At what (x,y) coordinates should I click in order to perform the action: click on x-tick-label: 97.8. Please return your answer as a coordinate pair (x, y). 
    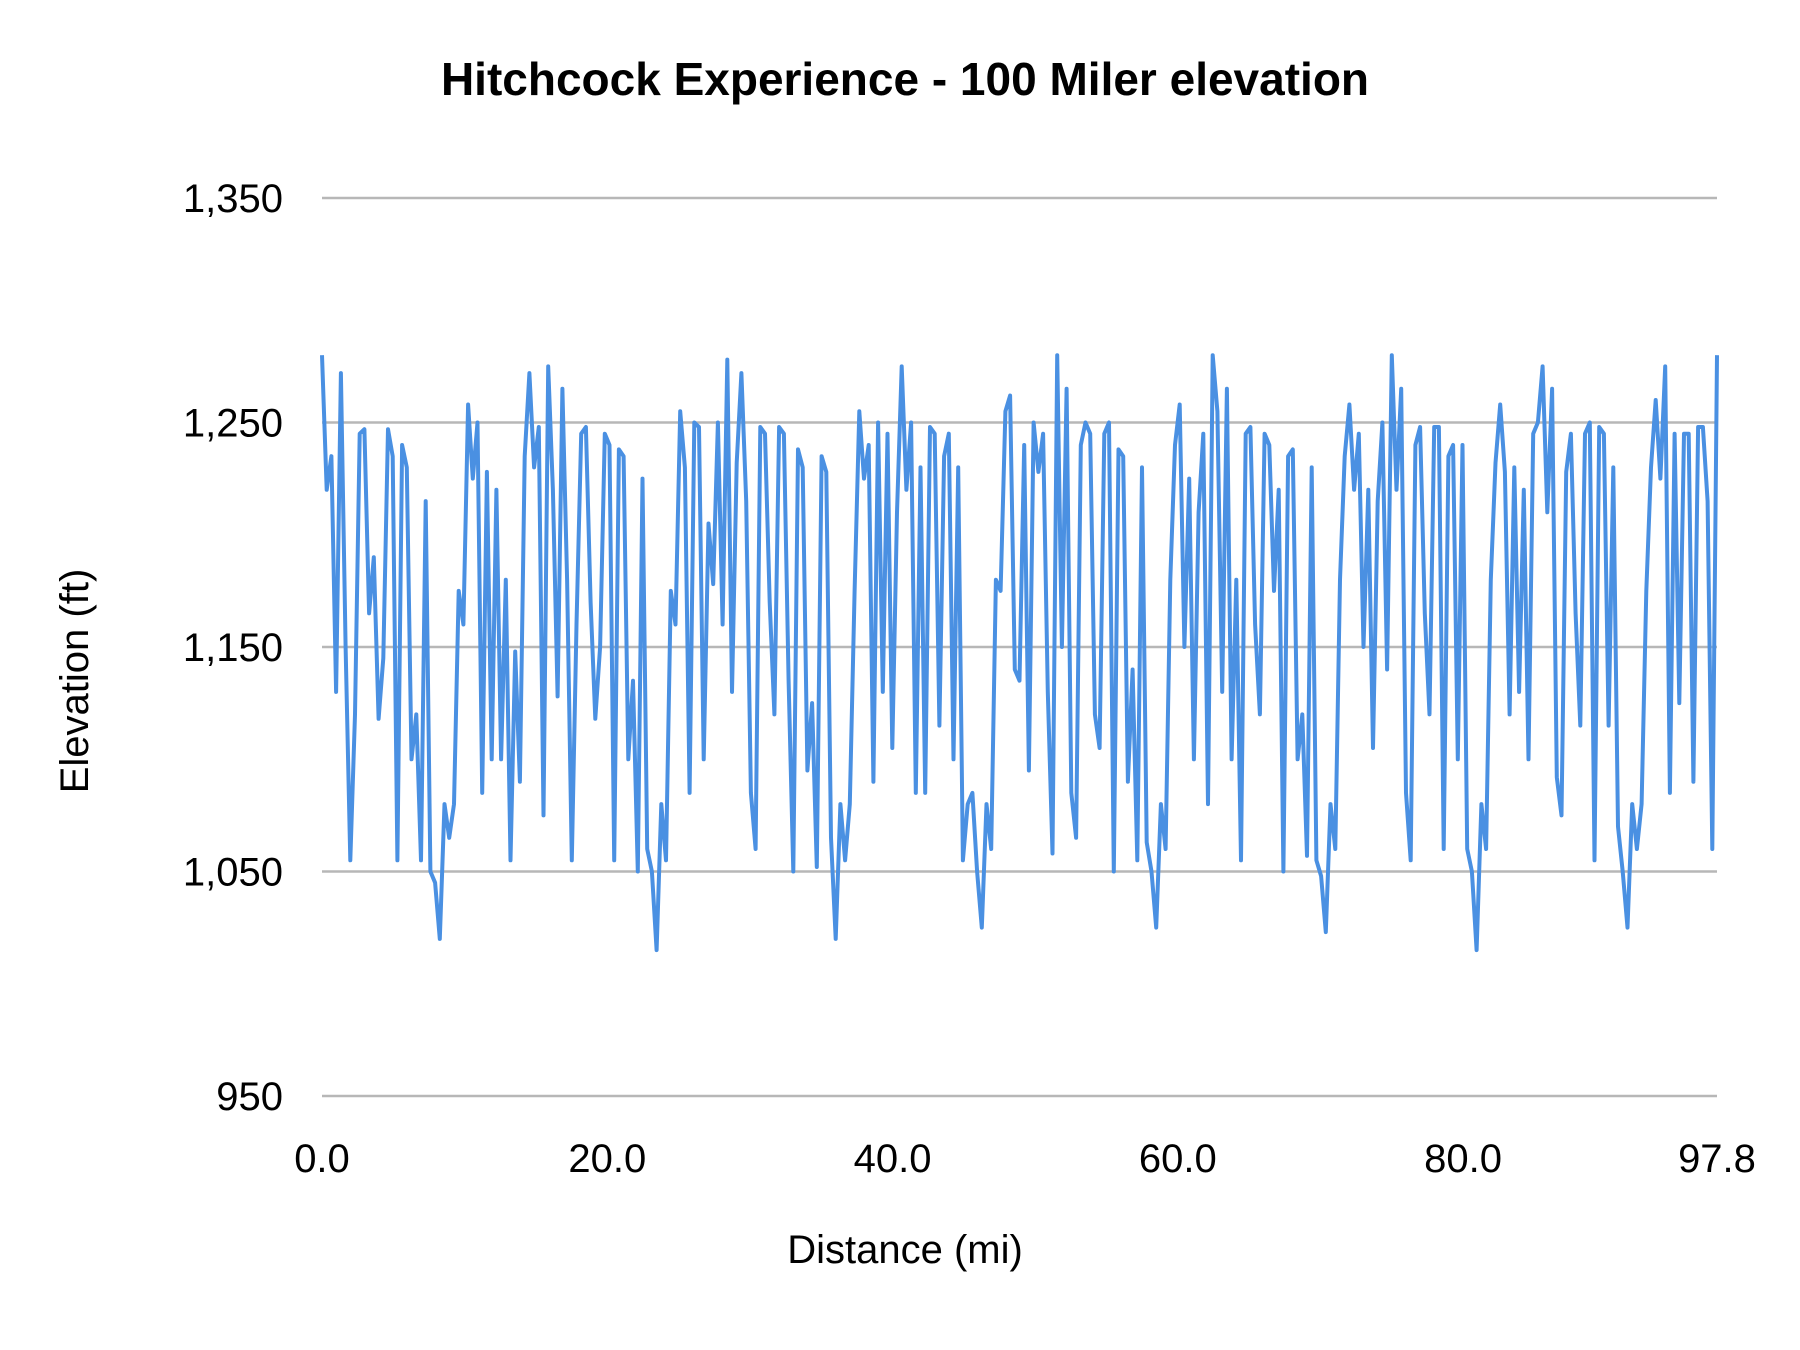
    Looking at the image, I should click on (1717, 1159).